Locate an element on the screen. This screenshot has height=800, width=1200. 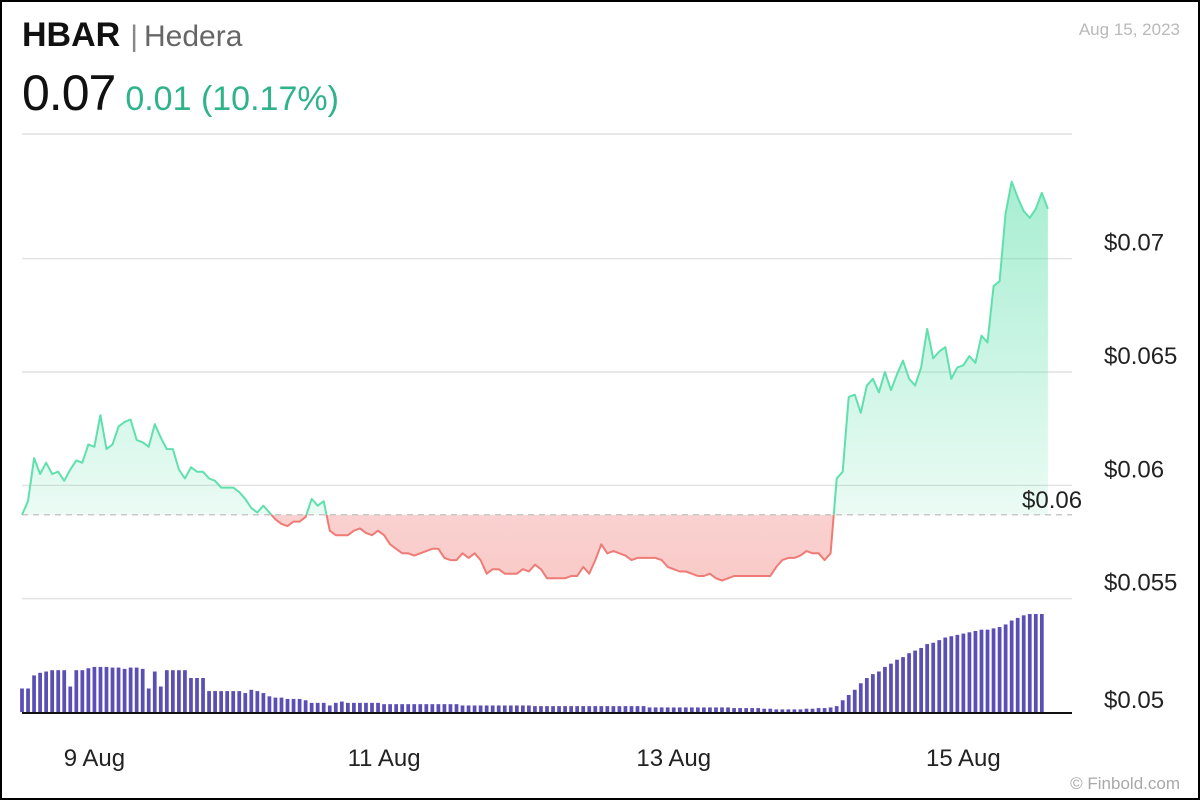
price-line-down is located at coordinates (428, 548).